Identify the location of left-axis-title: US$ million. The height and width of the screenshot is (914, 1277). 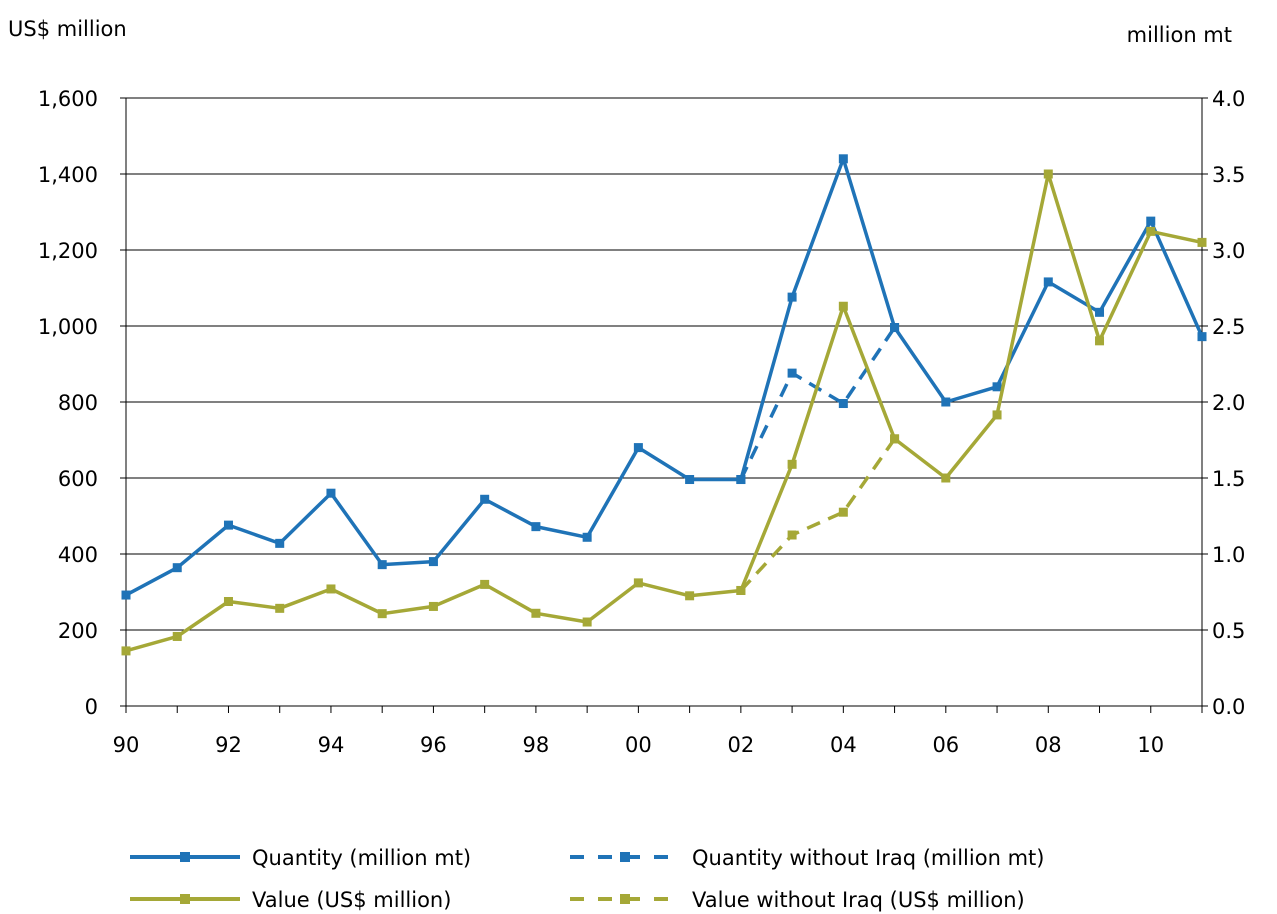
(67, 29).